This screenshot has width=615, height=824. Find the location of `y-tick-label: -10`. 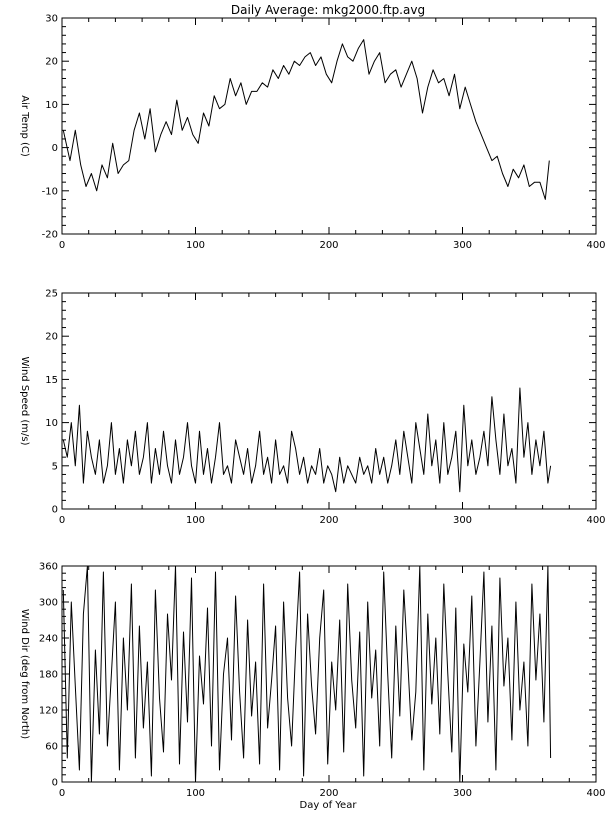

y-tick-label: -10 is located at coordinates (50, 191).